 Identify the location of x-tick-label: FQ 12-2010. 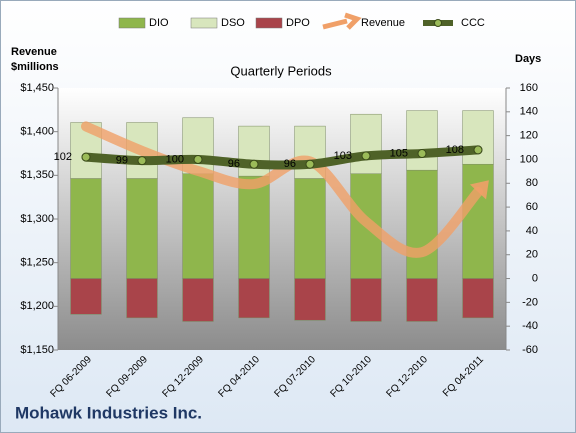
(407, 377).